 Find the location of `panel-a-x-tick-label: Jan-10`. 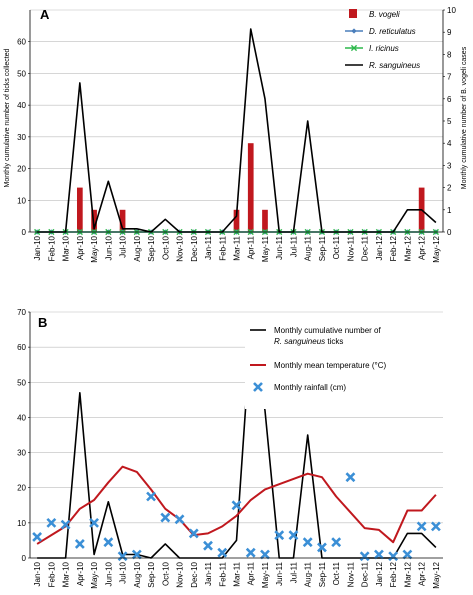

panel-a-x-tick-label: Jan-10 is located at coordinates (37, 247).